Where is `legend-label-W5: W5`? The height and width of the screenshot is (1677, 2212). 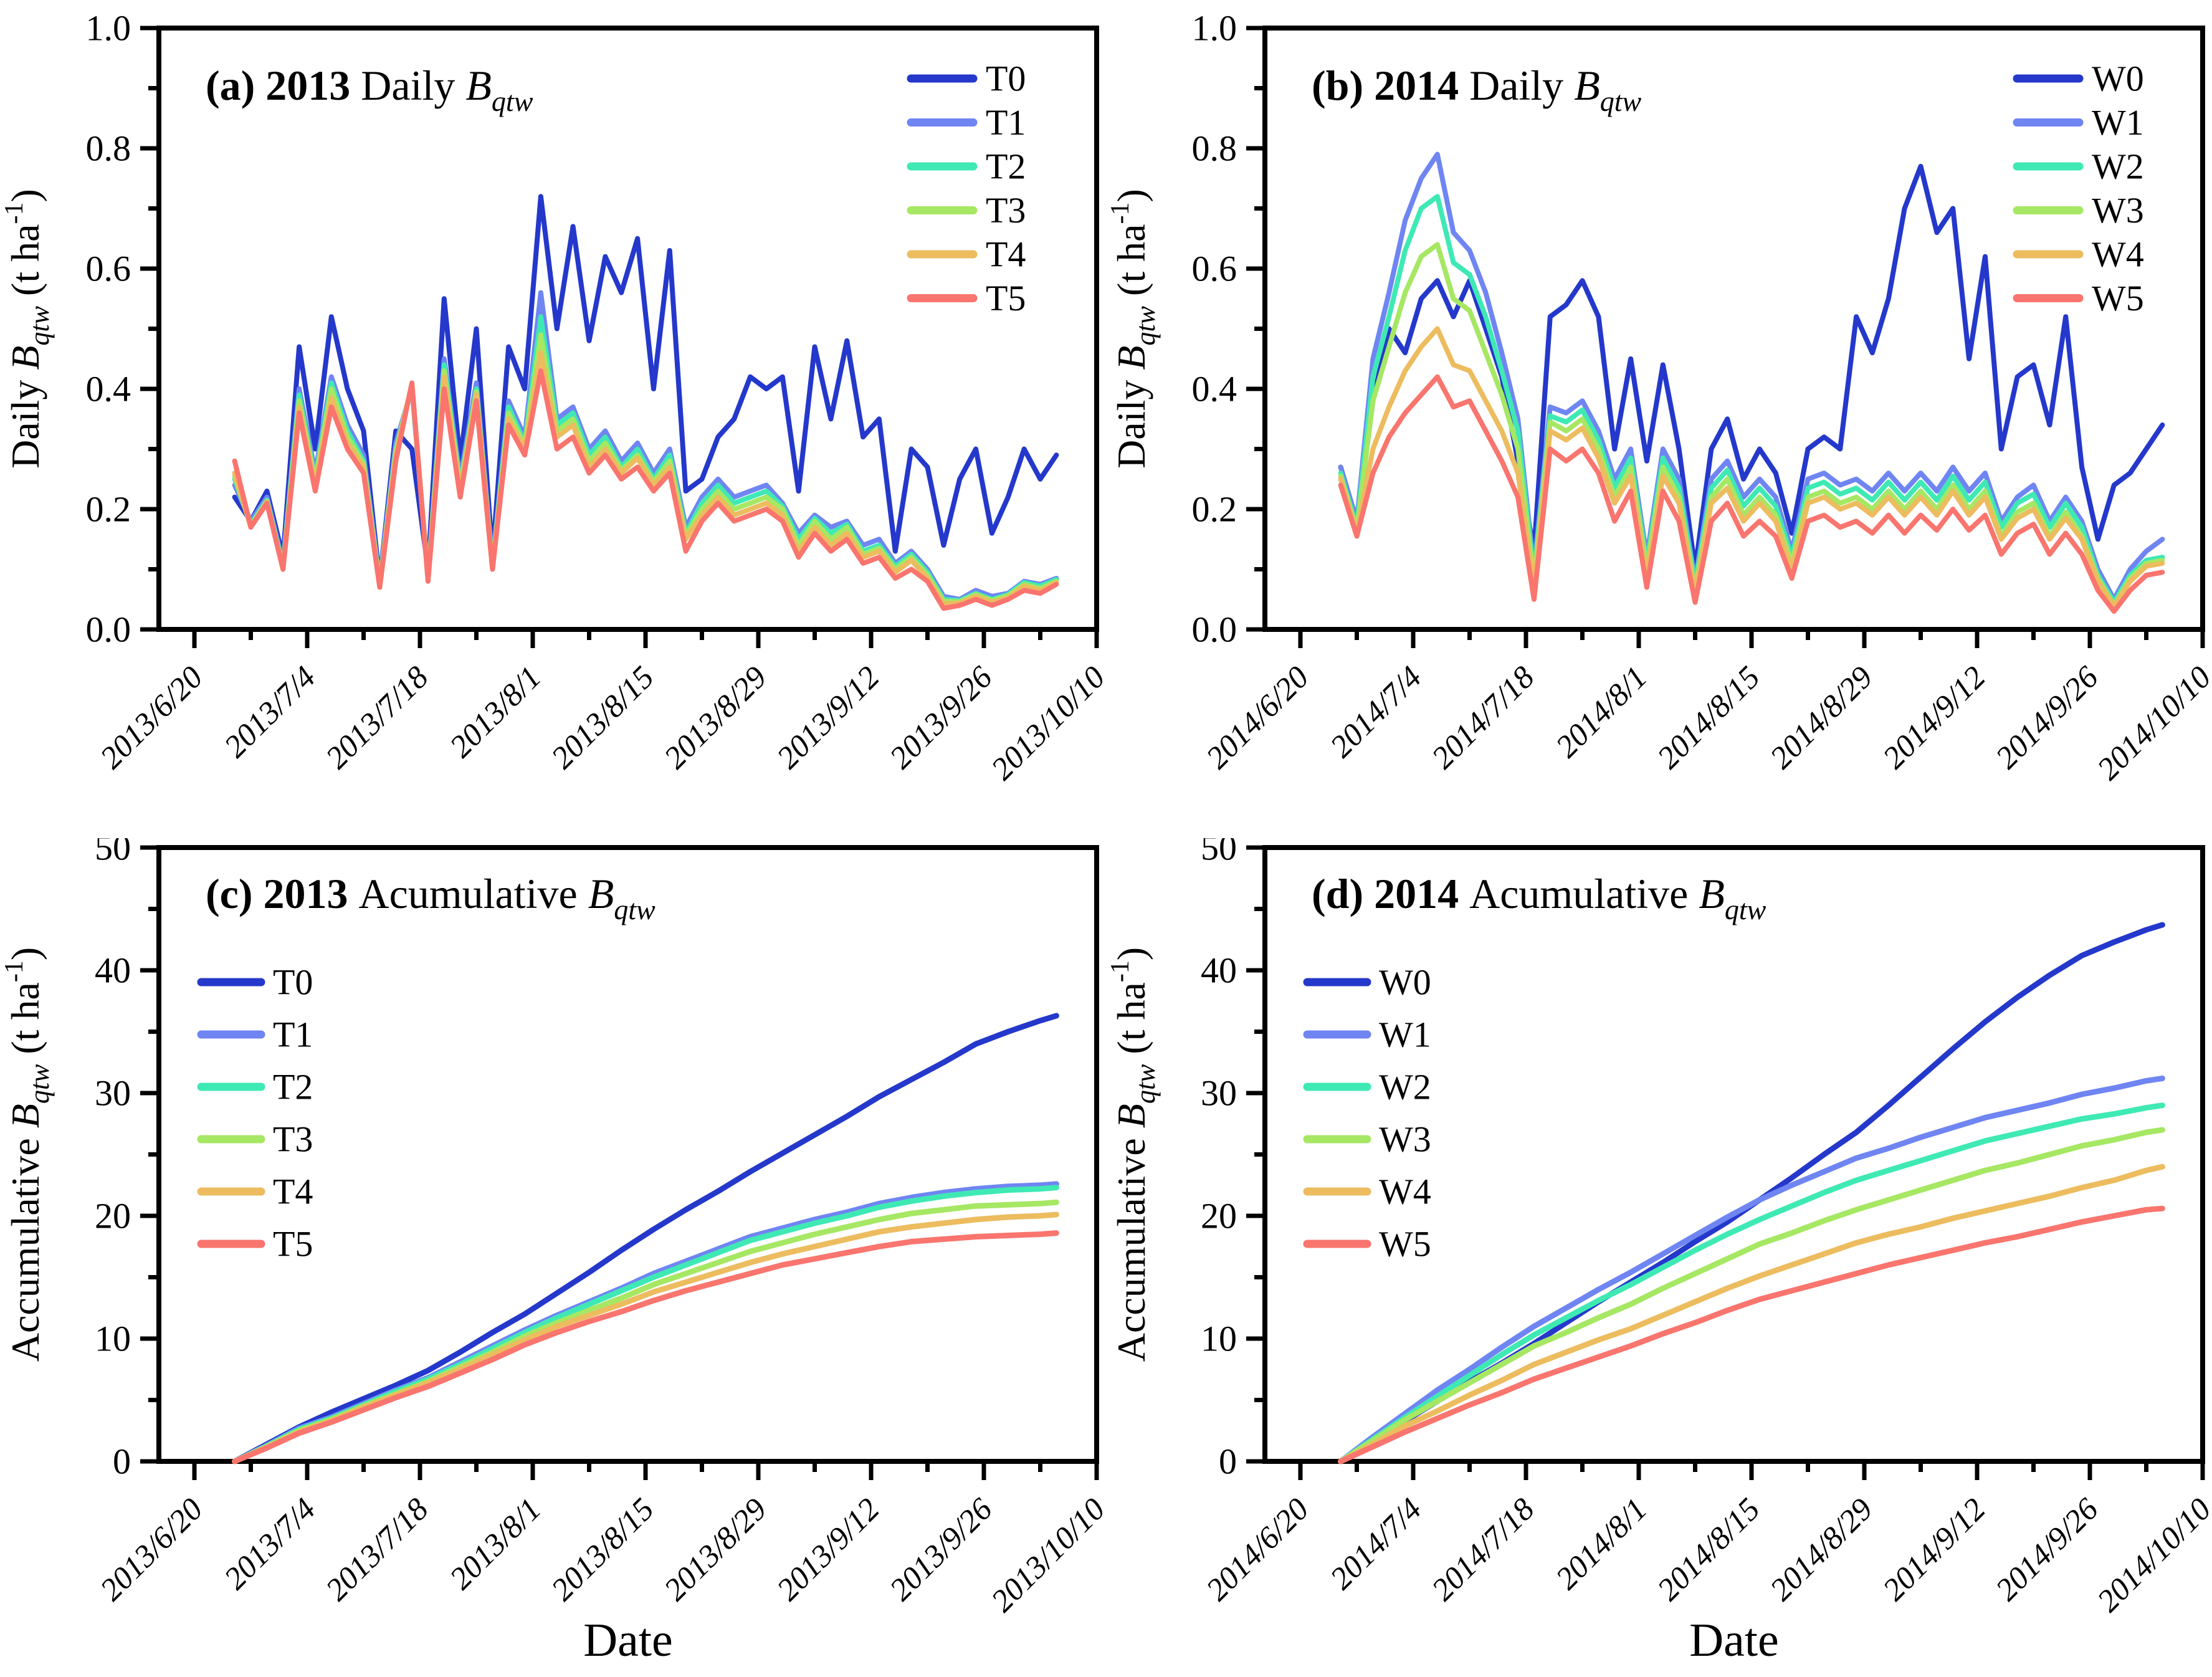
legend-label-W5: W5 is located at coordinates (1405, 1244).